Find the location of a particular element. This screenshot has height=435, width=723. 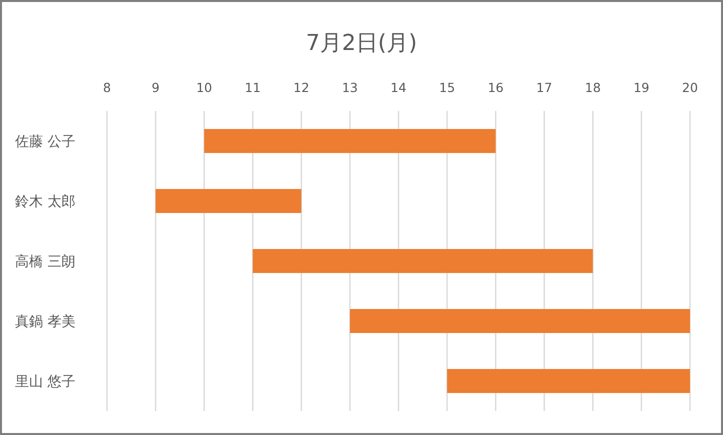

x-tick-label: 15 is located at coordinates (447, 87).